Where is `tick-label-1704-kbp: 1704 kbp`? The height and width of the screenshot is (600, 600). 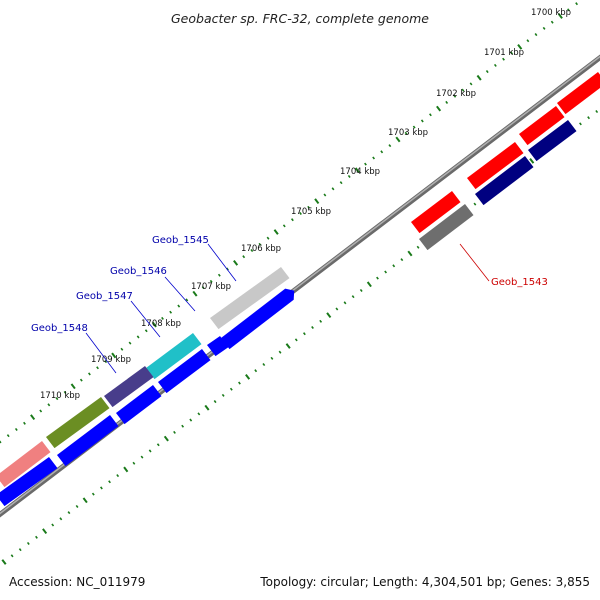
tick-label-1704-kbp: 1704 kbp is located at coordinates (360, 172).